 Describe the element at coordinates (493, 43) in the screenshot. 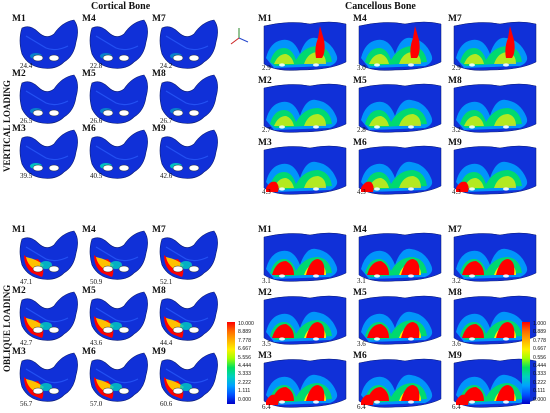

I see `vertical-cancellous-m7-cell: M7 2.9` at that location.